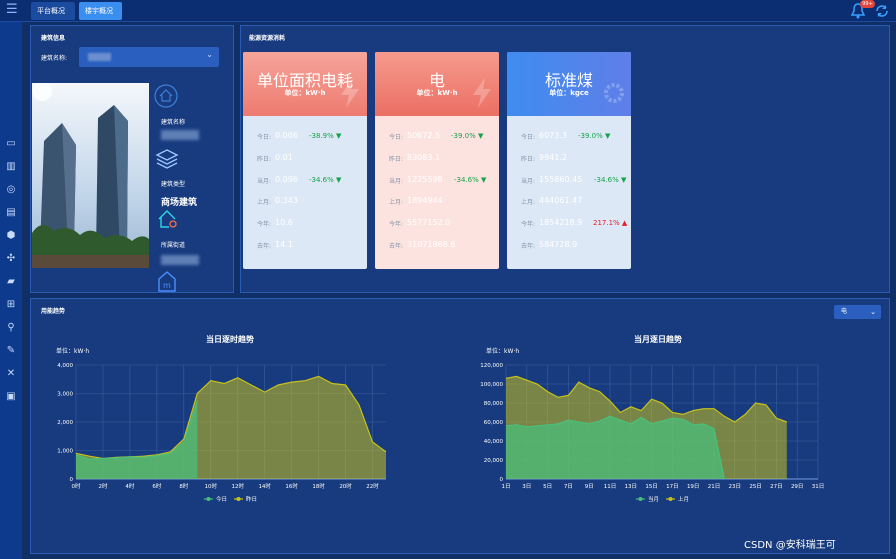 The height and width of the screenshot is (559, 896). I want to click on building-name-label: 建筑名称:, so click(54, 58).